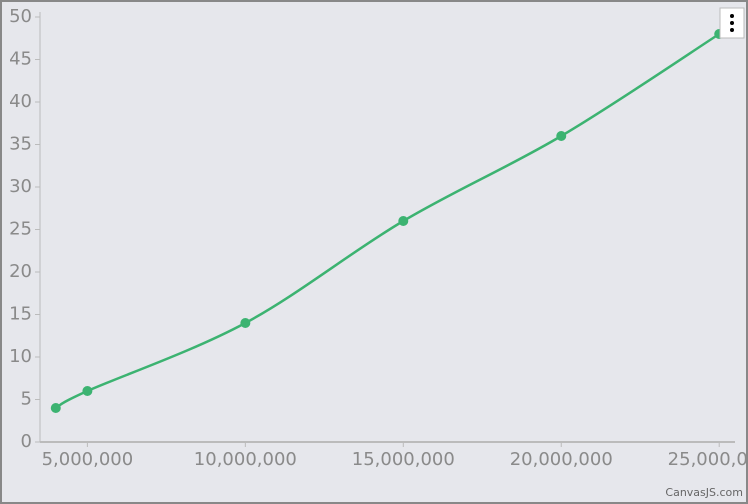  I want to click on y-tick-label: 45, so click(20, 59).